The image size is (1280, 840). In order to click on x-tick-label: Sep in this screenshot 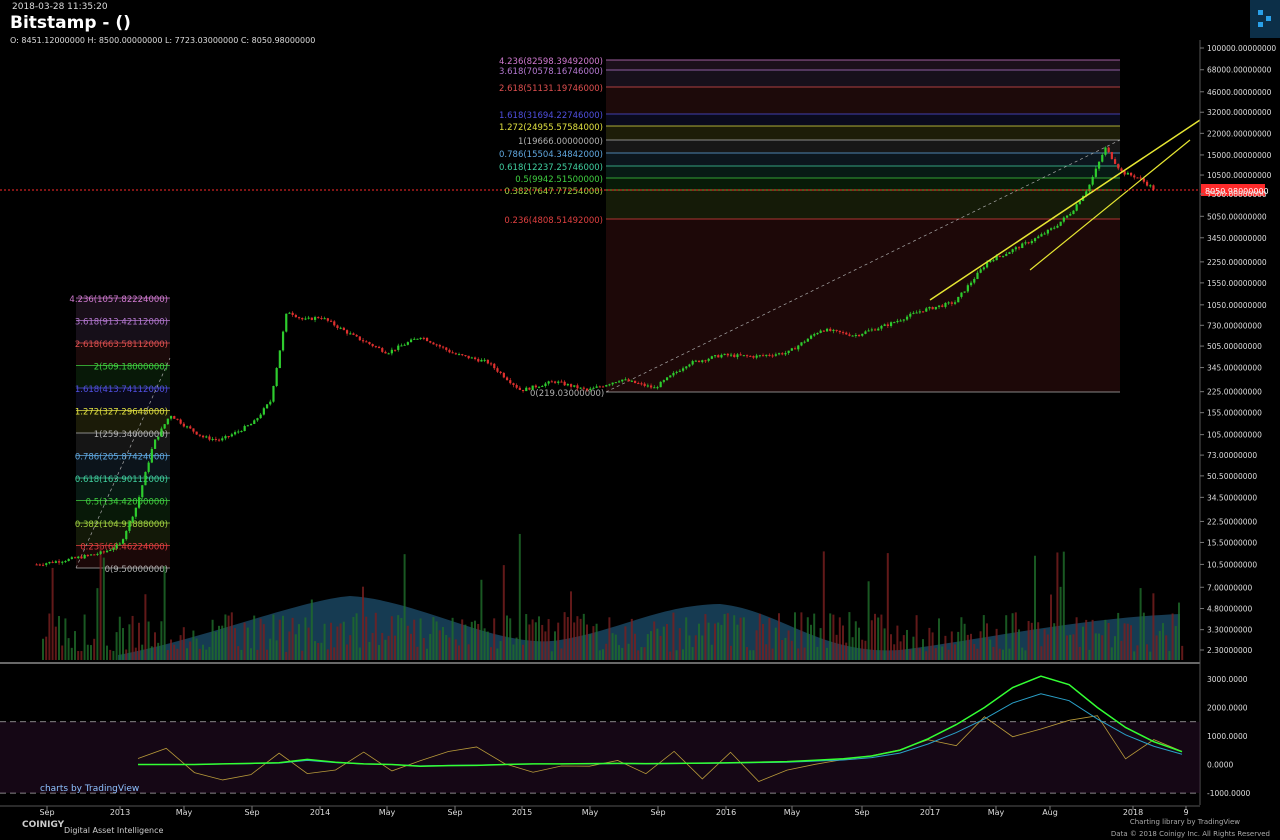, I will do `click(657, 812)`.